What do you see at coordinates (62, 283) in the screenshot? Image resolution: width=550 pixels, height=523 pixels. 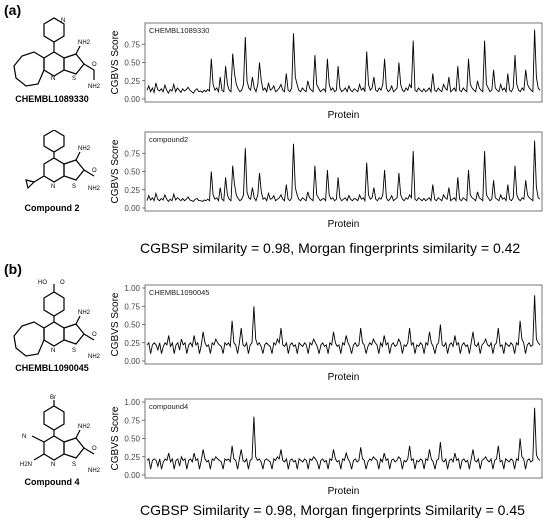 I see `atom-o-acid: O` at bounding box center [62, 283].